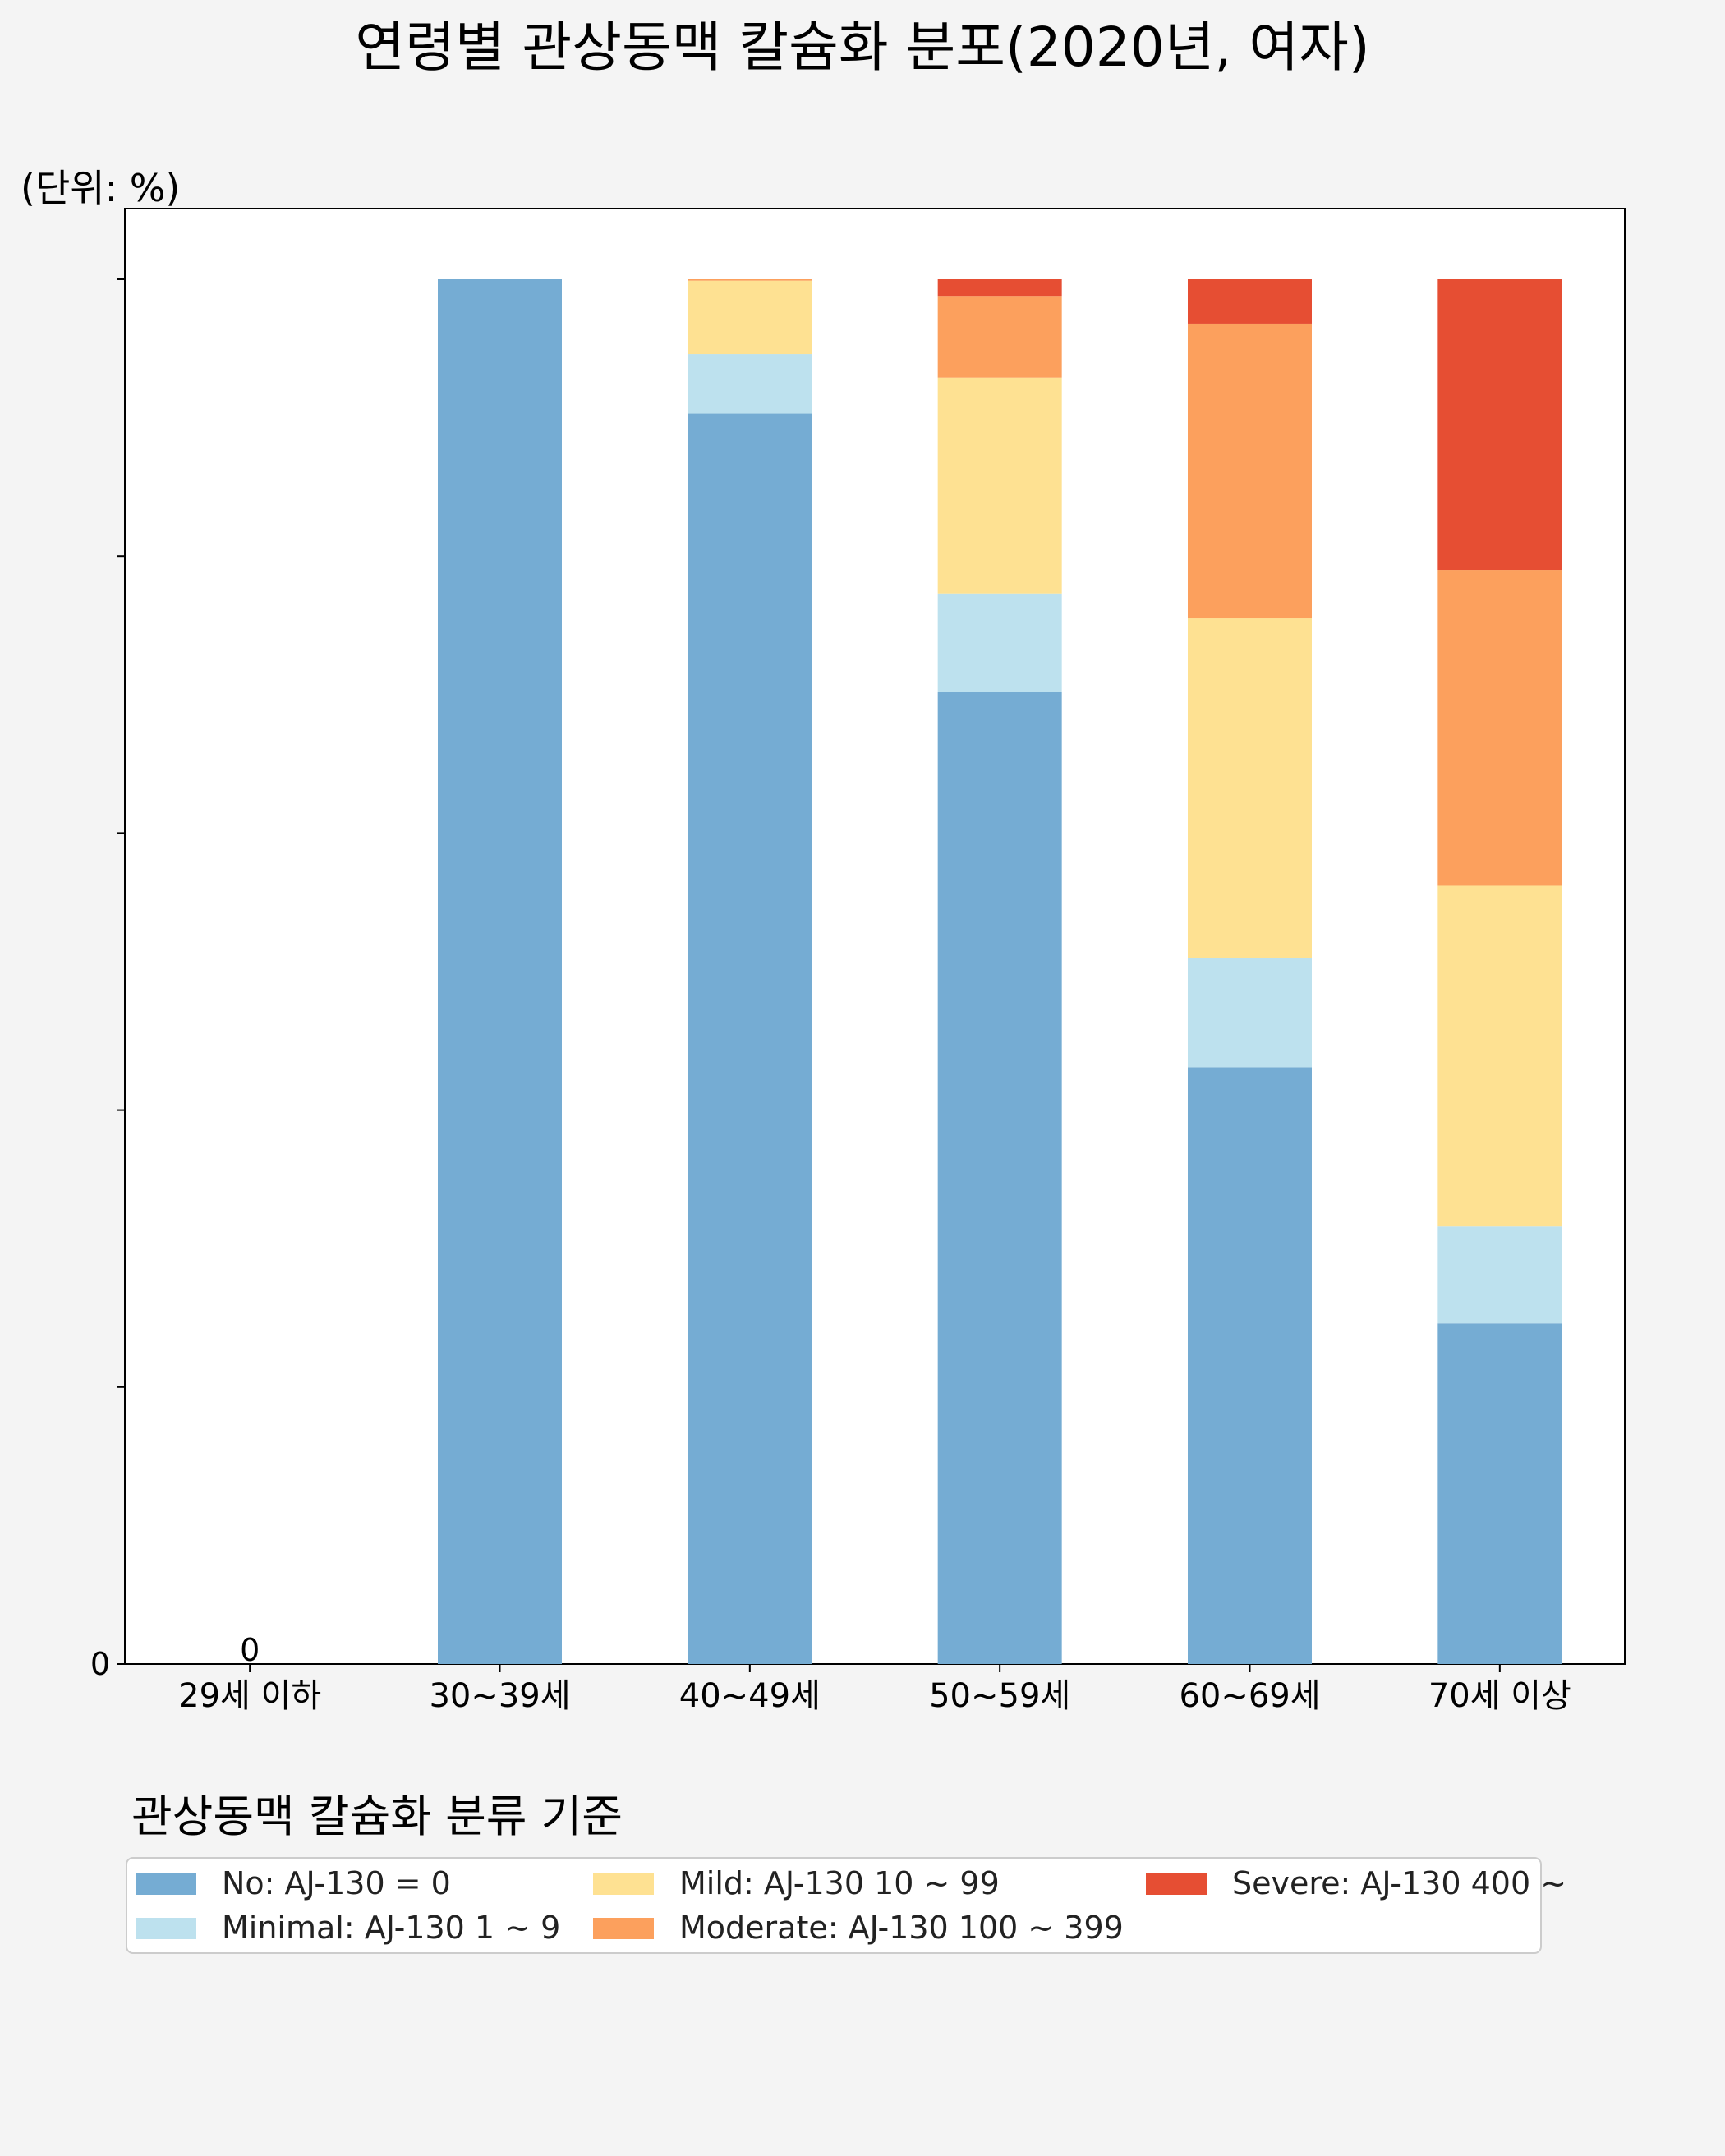 The image size is (1725, 2156). I want to click on x-tick-label: 30~39세, so click(499, 1696).